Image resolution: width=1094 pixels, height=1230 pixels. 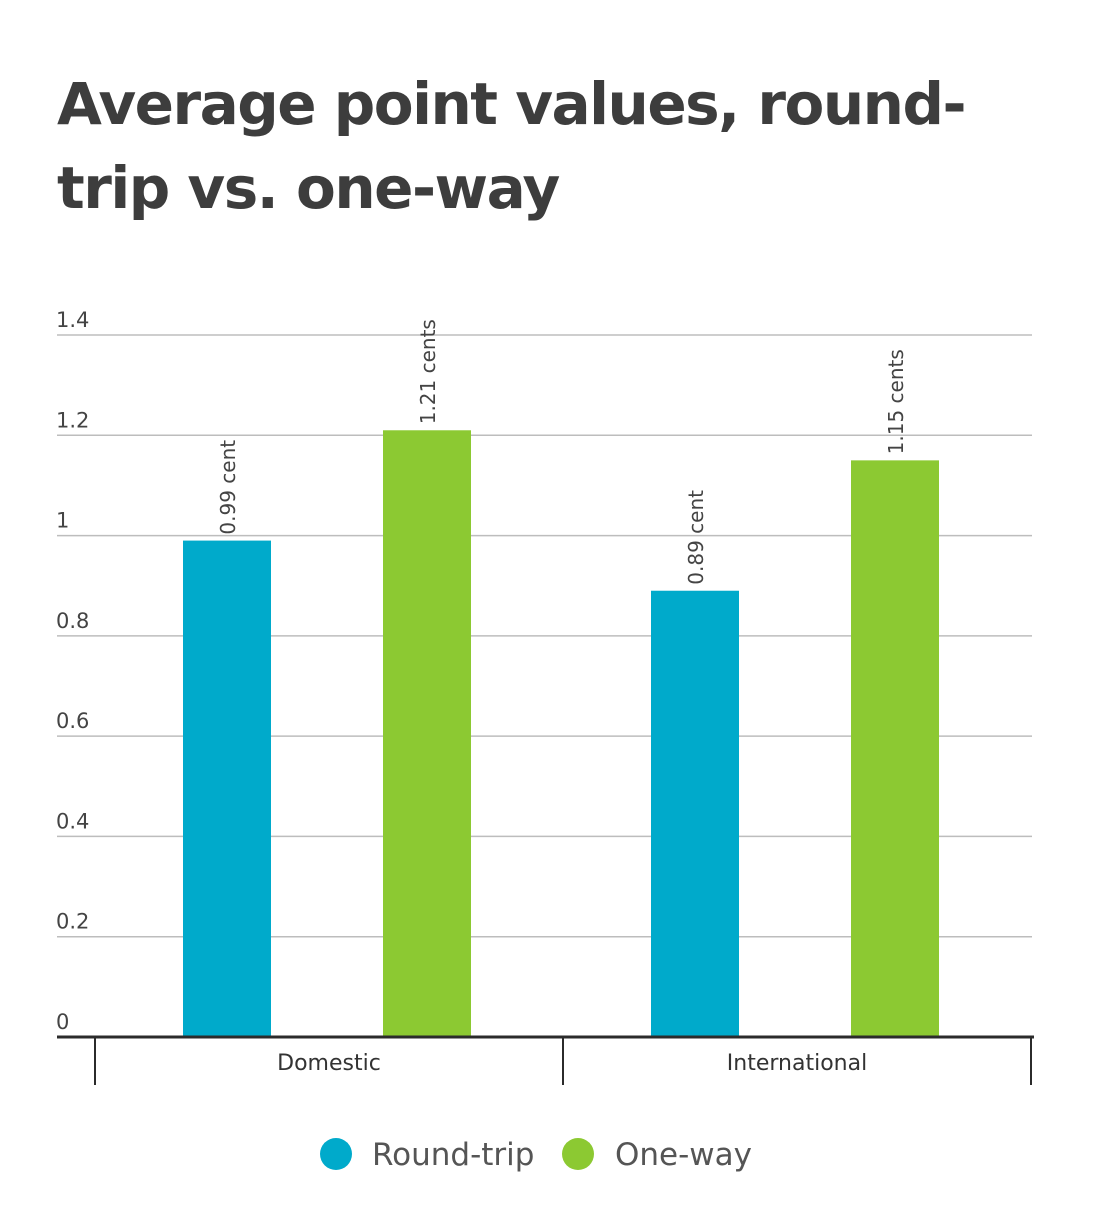 What do you see at coordinates (895, 748) in the screenshot?
I see `bar-international-one-way` at bounding box center [895, 748].